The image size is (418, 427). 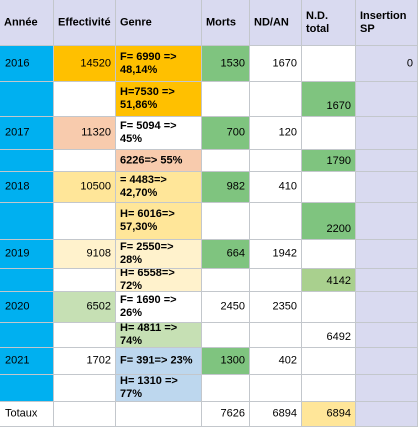 I want to click on table-row-11-genre: H= 1310 => 77%, so click(x=159, y=388).